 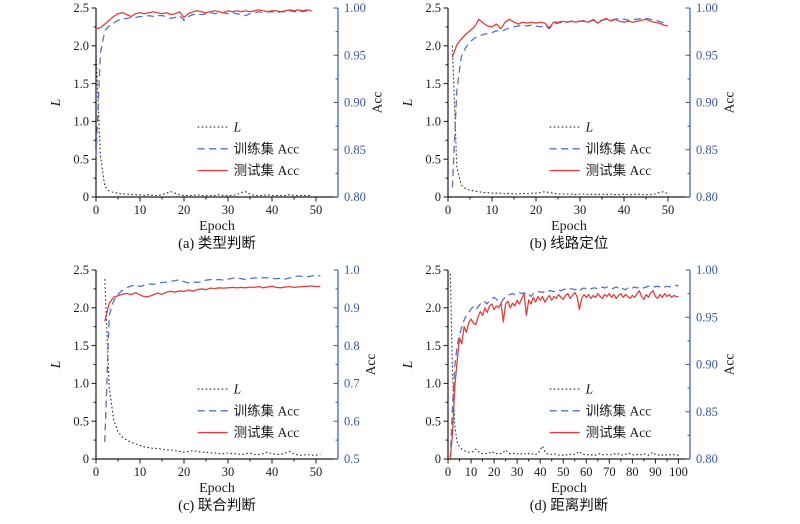 I want to click on right-tick-label: 0.8, so click(x=352, y=346).